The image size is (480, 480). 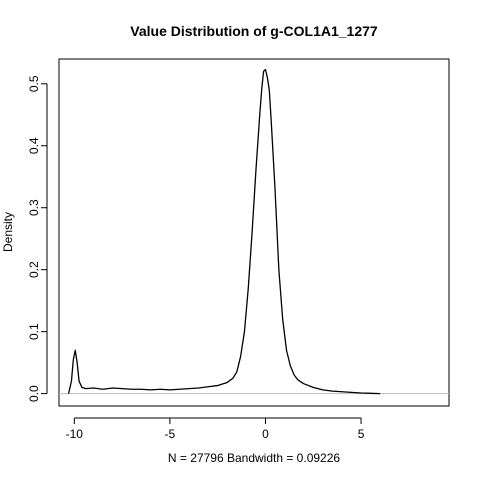 I want to click on x-tick-label: -10, so click(x=75, y=434).